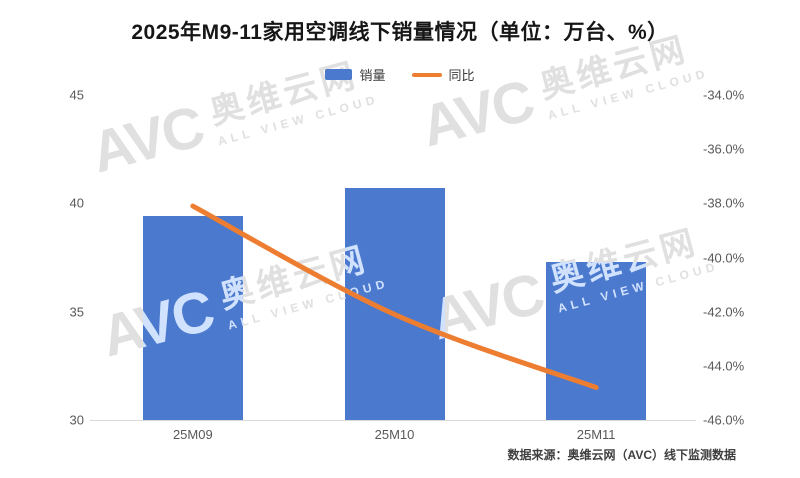 Image resolution: width=800 pixels, height=478 pixels. I want to click on x-axis-label-25M11: 25M11, so click(596, 434).